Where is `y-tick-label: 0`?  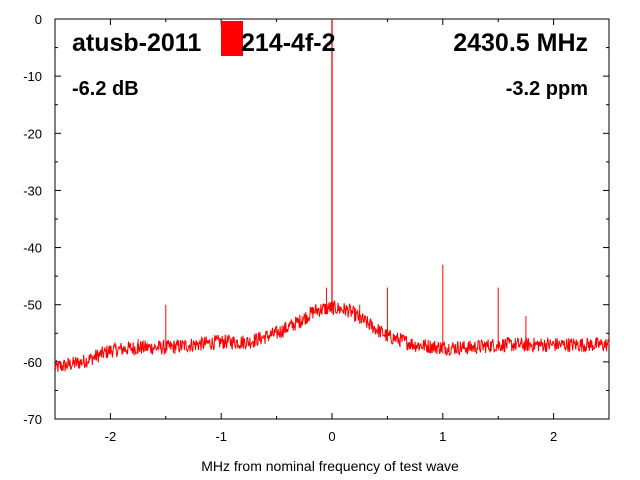
y-tick-label: 0 is located at coordinates (38, 19).